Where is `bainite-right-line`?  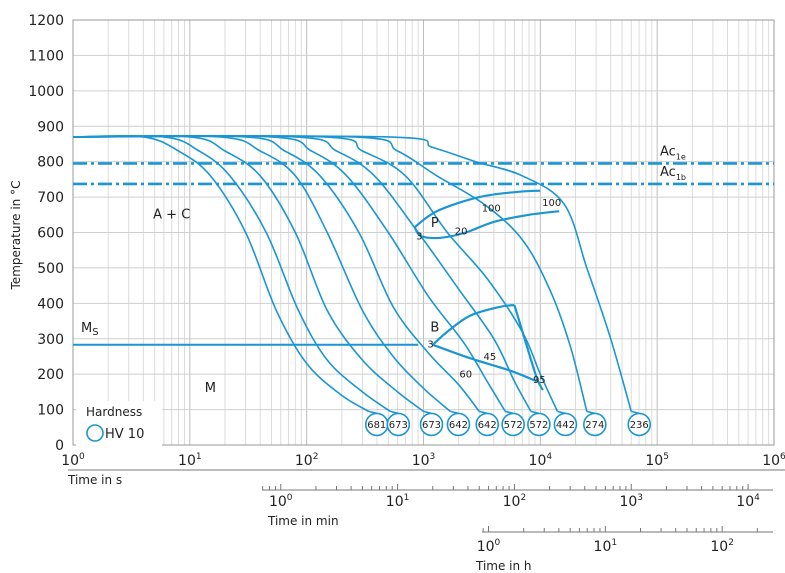
bainite-right-line is located at coordinates (528, 347).